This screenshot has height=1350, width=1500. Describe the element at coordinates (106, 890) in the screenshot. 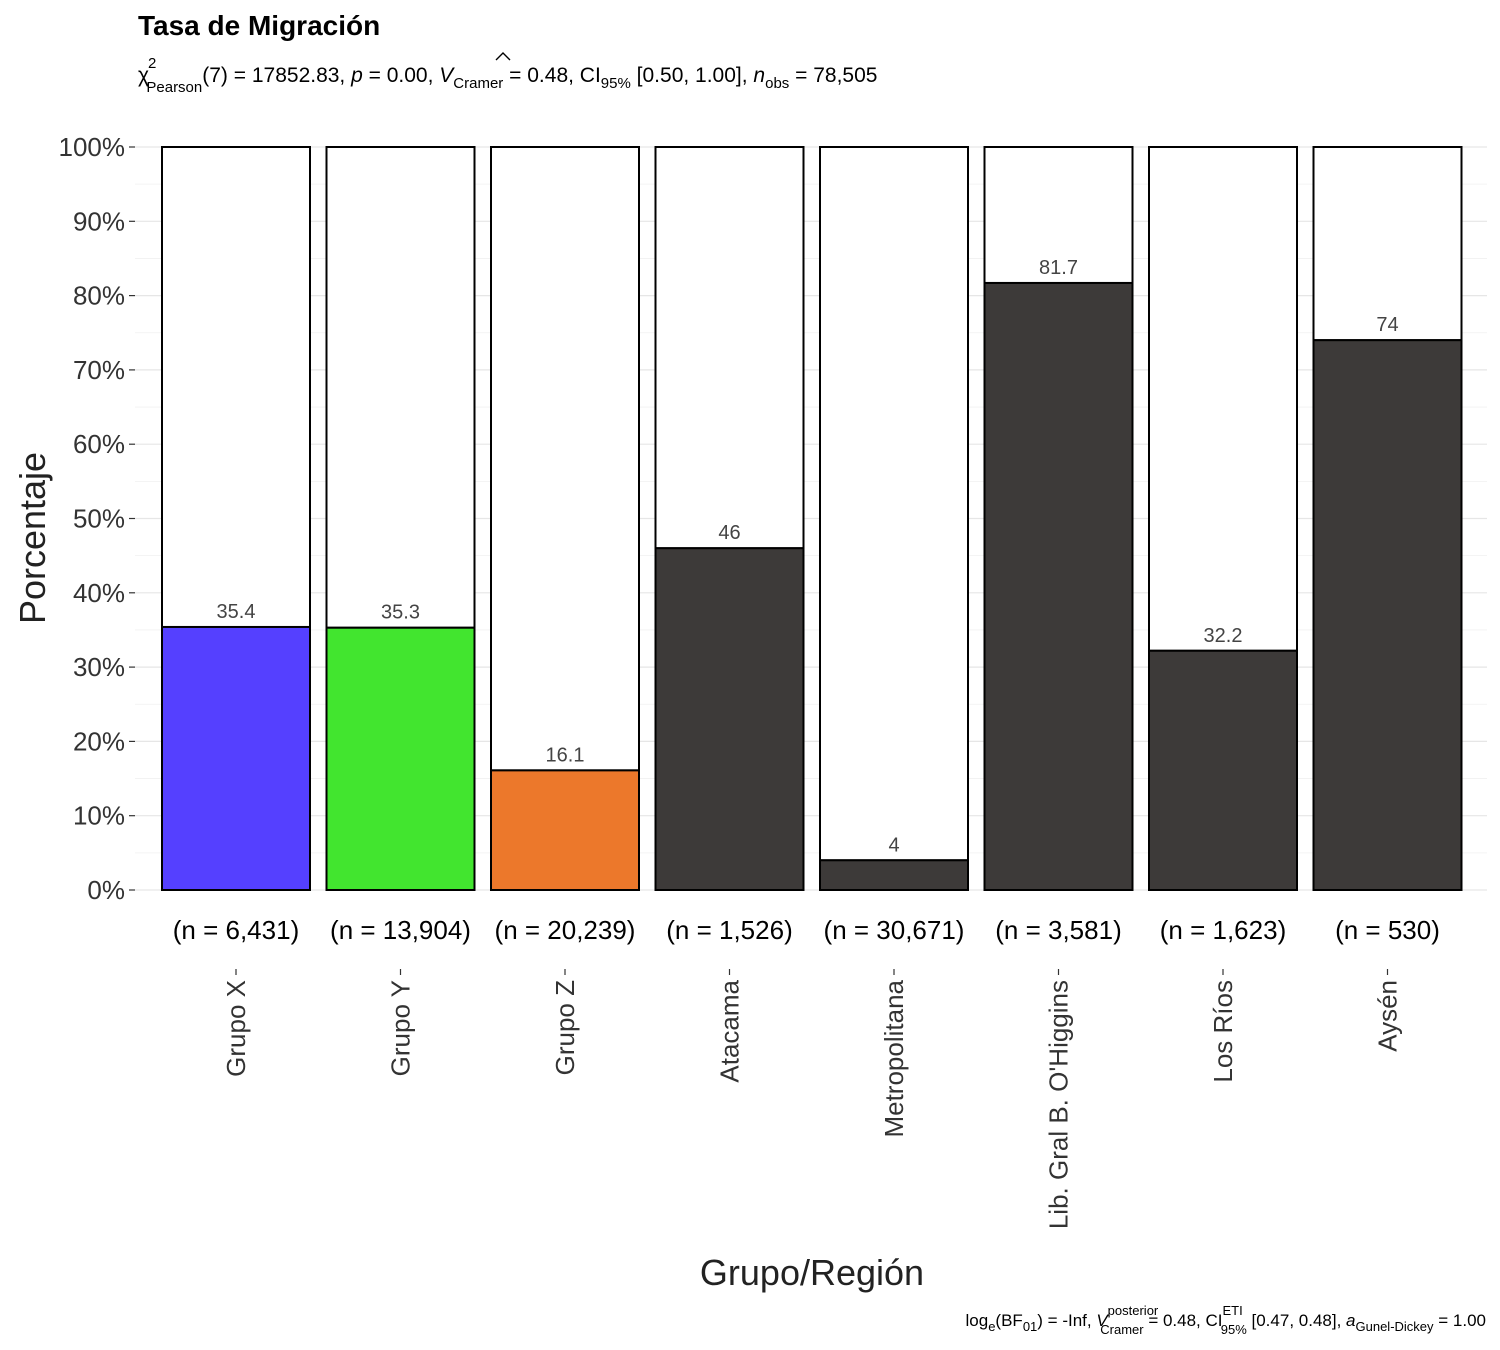

I see `y-tick-label: 0%` at that location.